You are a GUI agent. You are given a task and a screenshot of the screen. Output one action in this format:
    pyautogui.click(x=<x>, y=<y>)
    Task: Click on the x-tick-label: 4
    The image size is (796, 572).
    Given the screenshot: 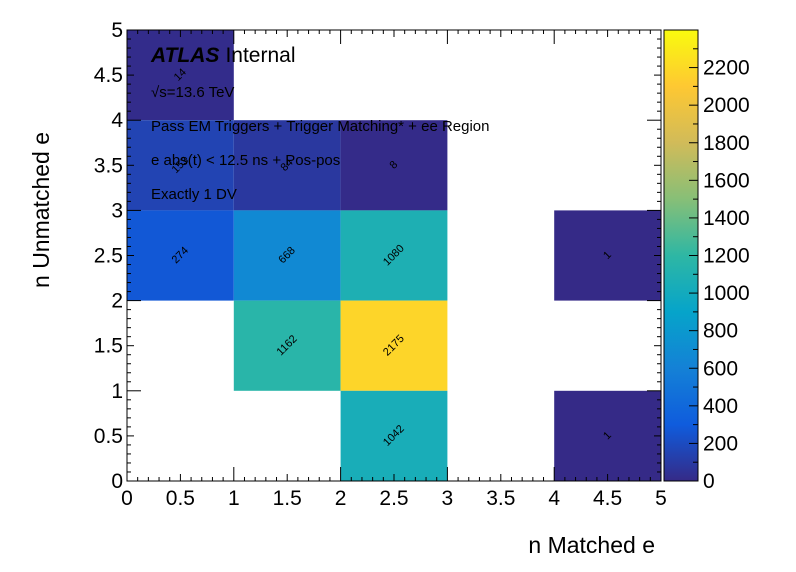 What is the action you would take?
    pyautogui.click(x=554, y=498)
    